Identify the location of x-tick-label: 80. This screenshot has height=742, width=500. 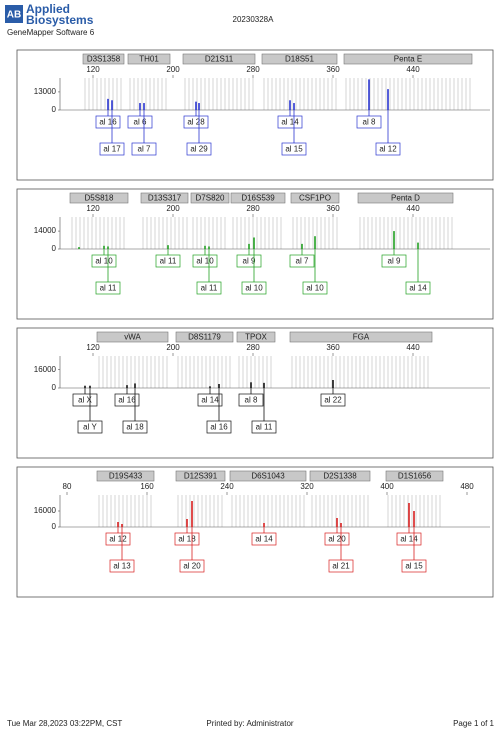
(67, 486).